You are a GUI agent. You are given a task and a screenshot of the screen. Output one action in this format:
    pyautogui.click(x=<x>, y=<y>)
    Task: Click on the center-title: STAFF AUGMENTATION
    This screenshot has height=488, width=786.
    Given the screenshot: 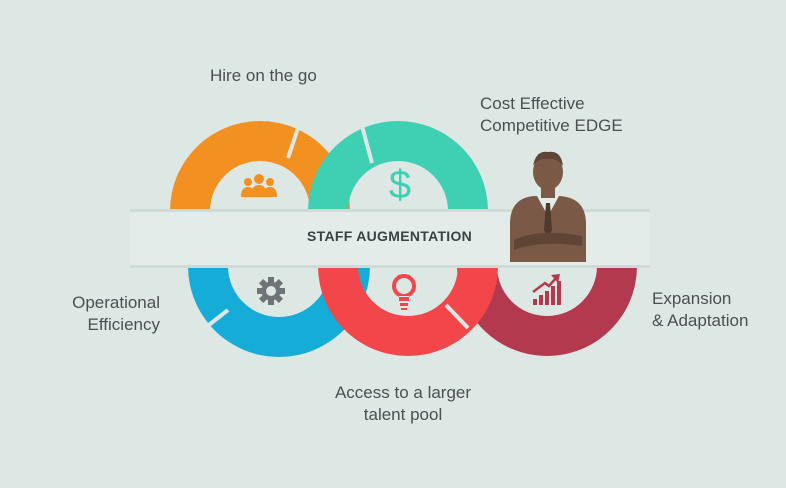 What is the action you would take?
    pyautogui.click(x=390, y=236)
    